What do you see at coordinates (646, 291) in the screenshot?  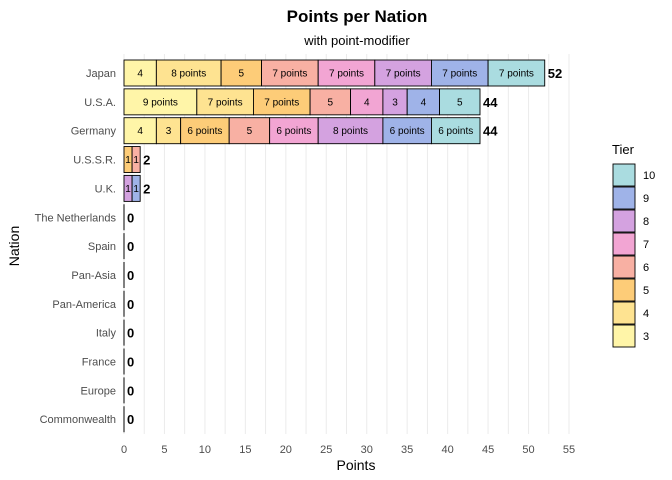 I see `legend-label: 5` at bounding box center [646, 291].